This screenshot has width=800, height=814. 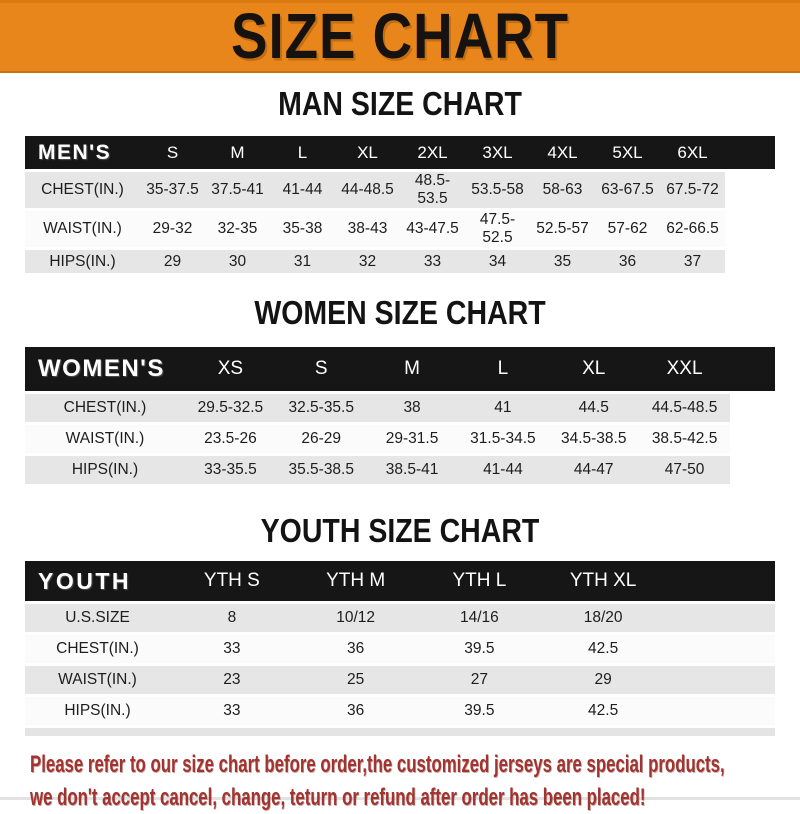 I want to click on table-row: HIPS(IN.) 33 36 39.5 42.5, so click(x=400, y=711).